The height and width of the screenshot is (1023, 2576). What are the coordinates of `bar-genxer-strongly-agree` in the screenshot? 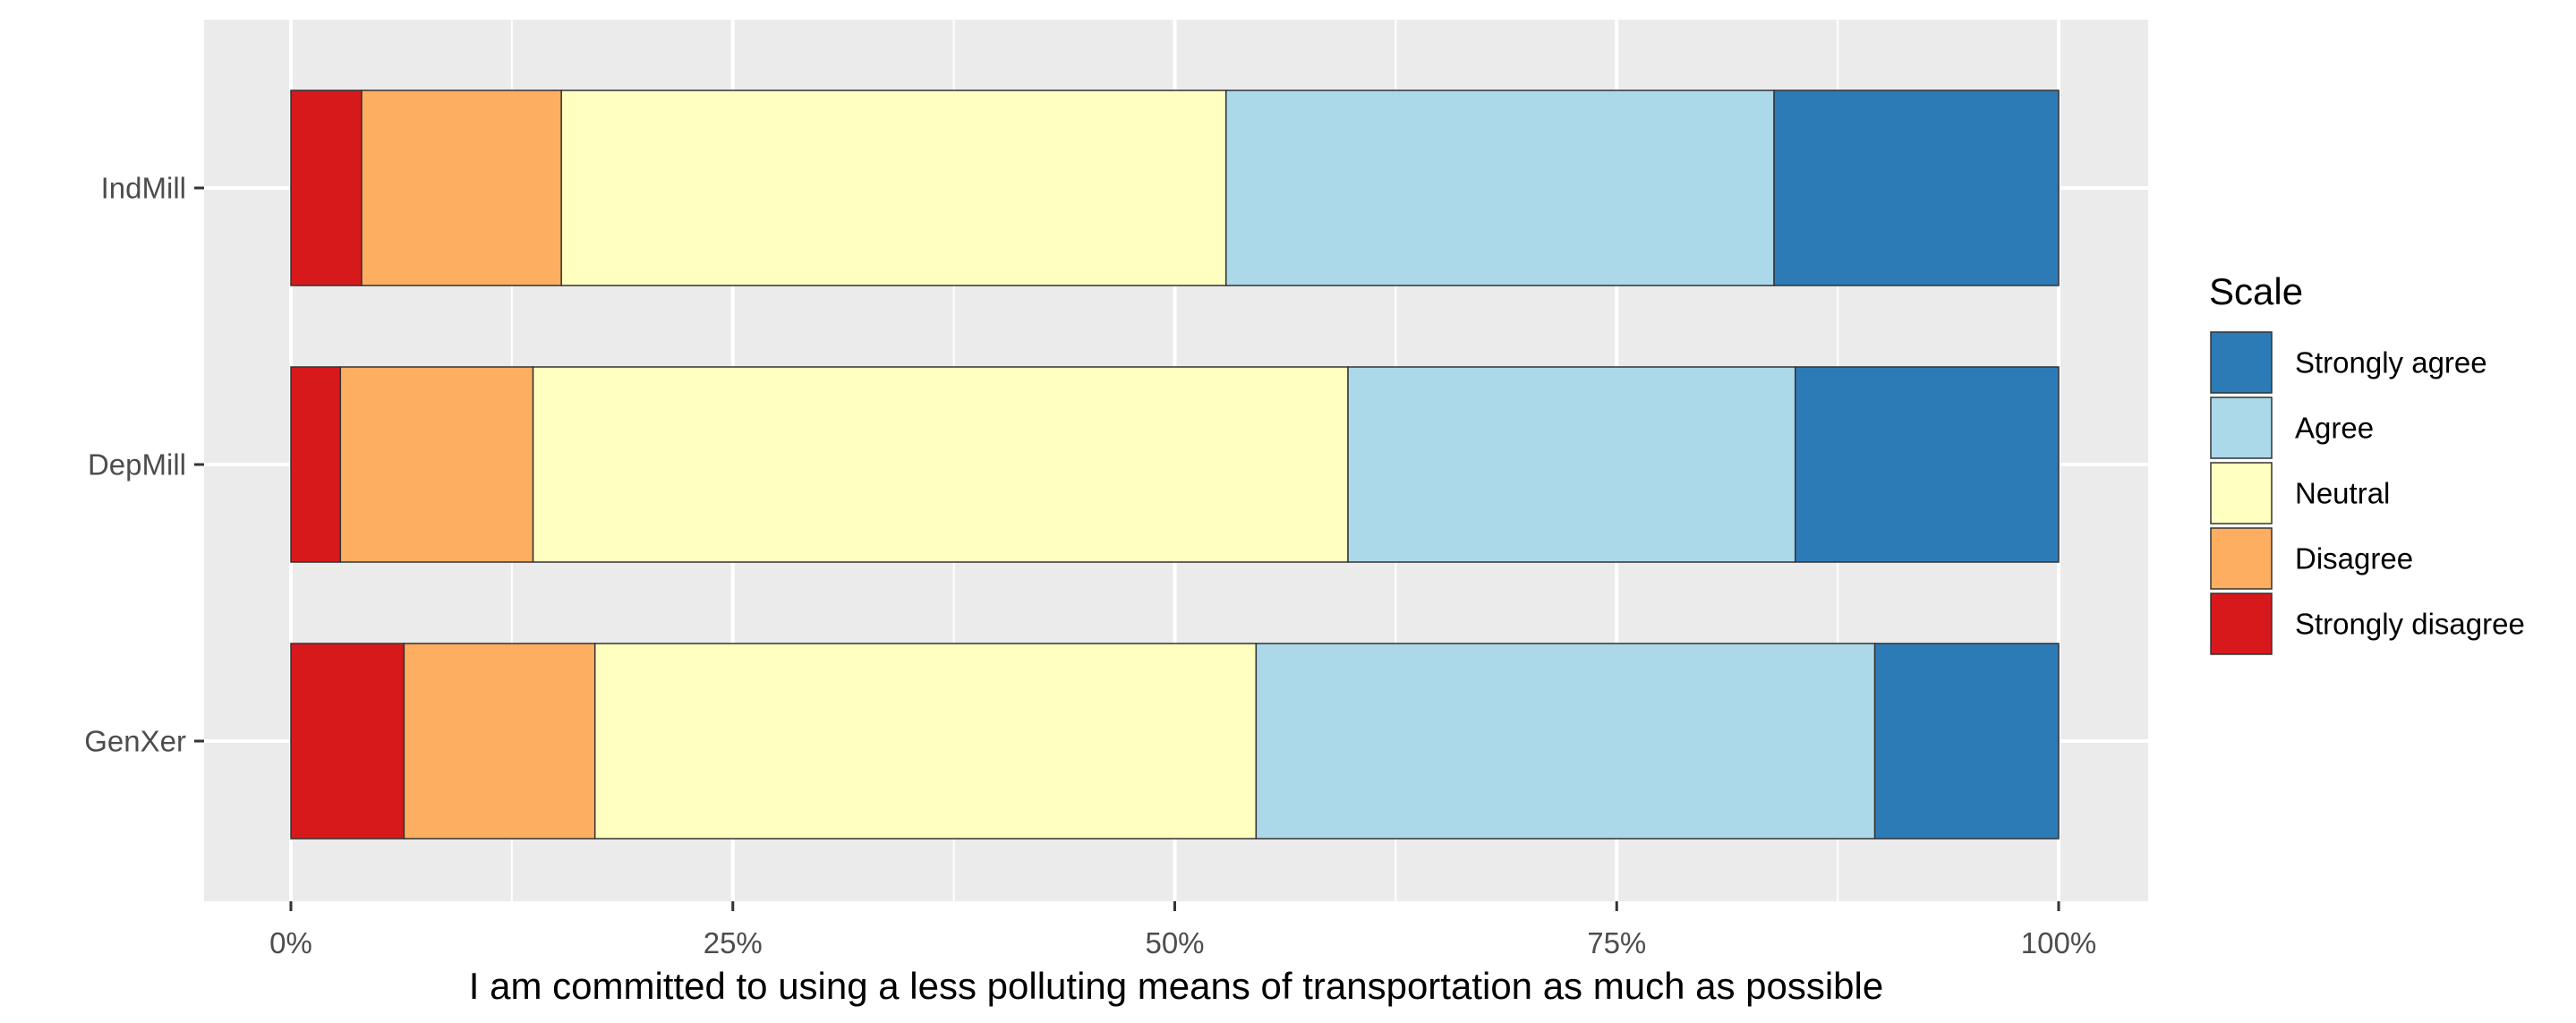 It's located at (1966, 741).